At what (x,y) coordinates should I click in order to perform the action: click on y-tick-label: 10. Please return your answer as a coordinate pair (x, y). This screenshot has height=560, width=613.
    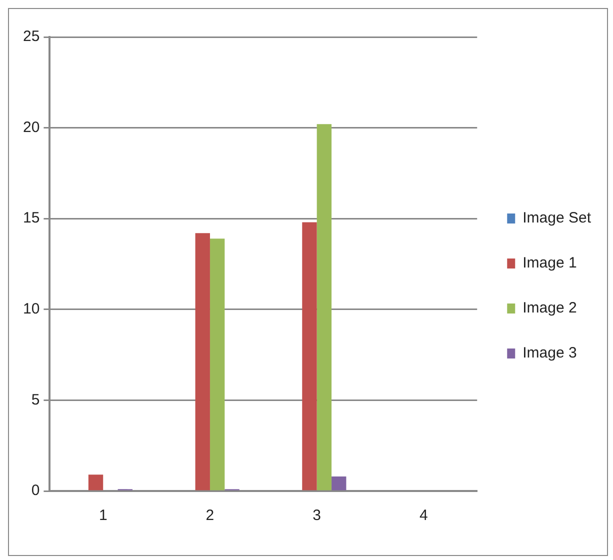
    Looking at the image, I should click on (31, 309).